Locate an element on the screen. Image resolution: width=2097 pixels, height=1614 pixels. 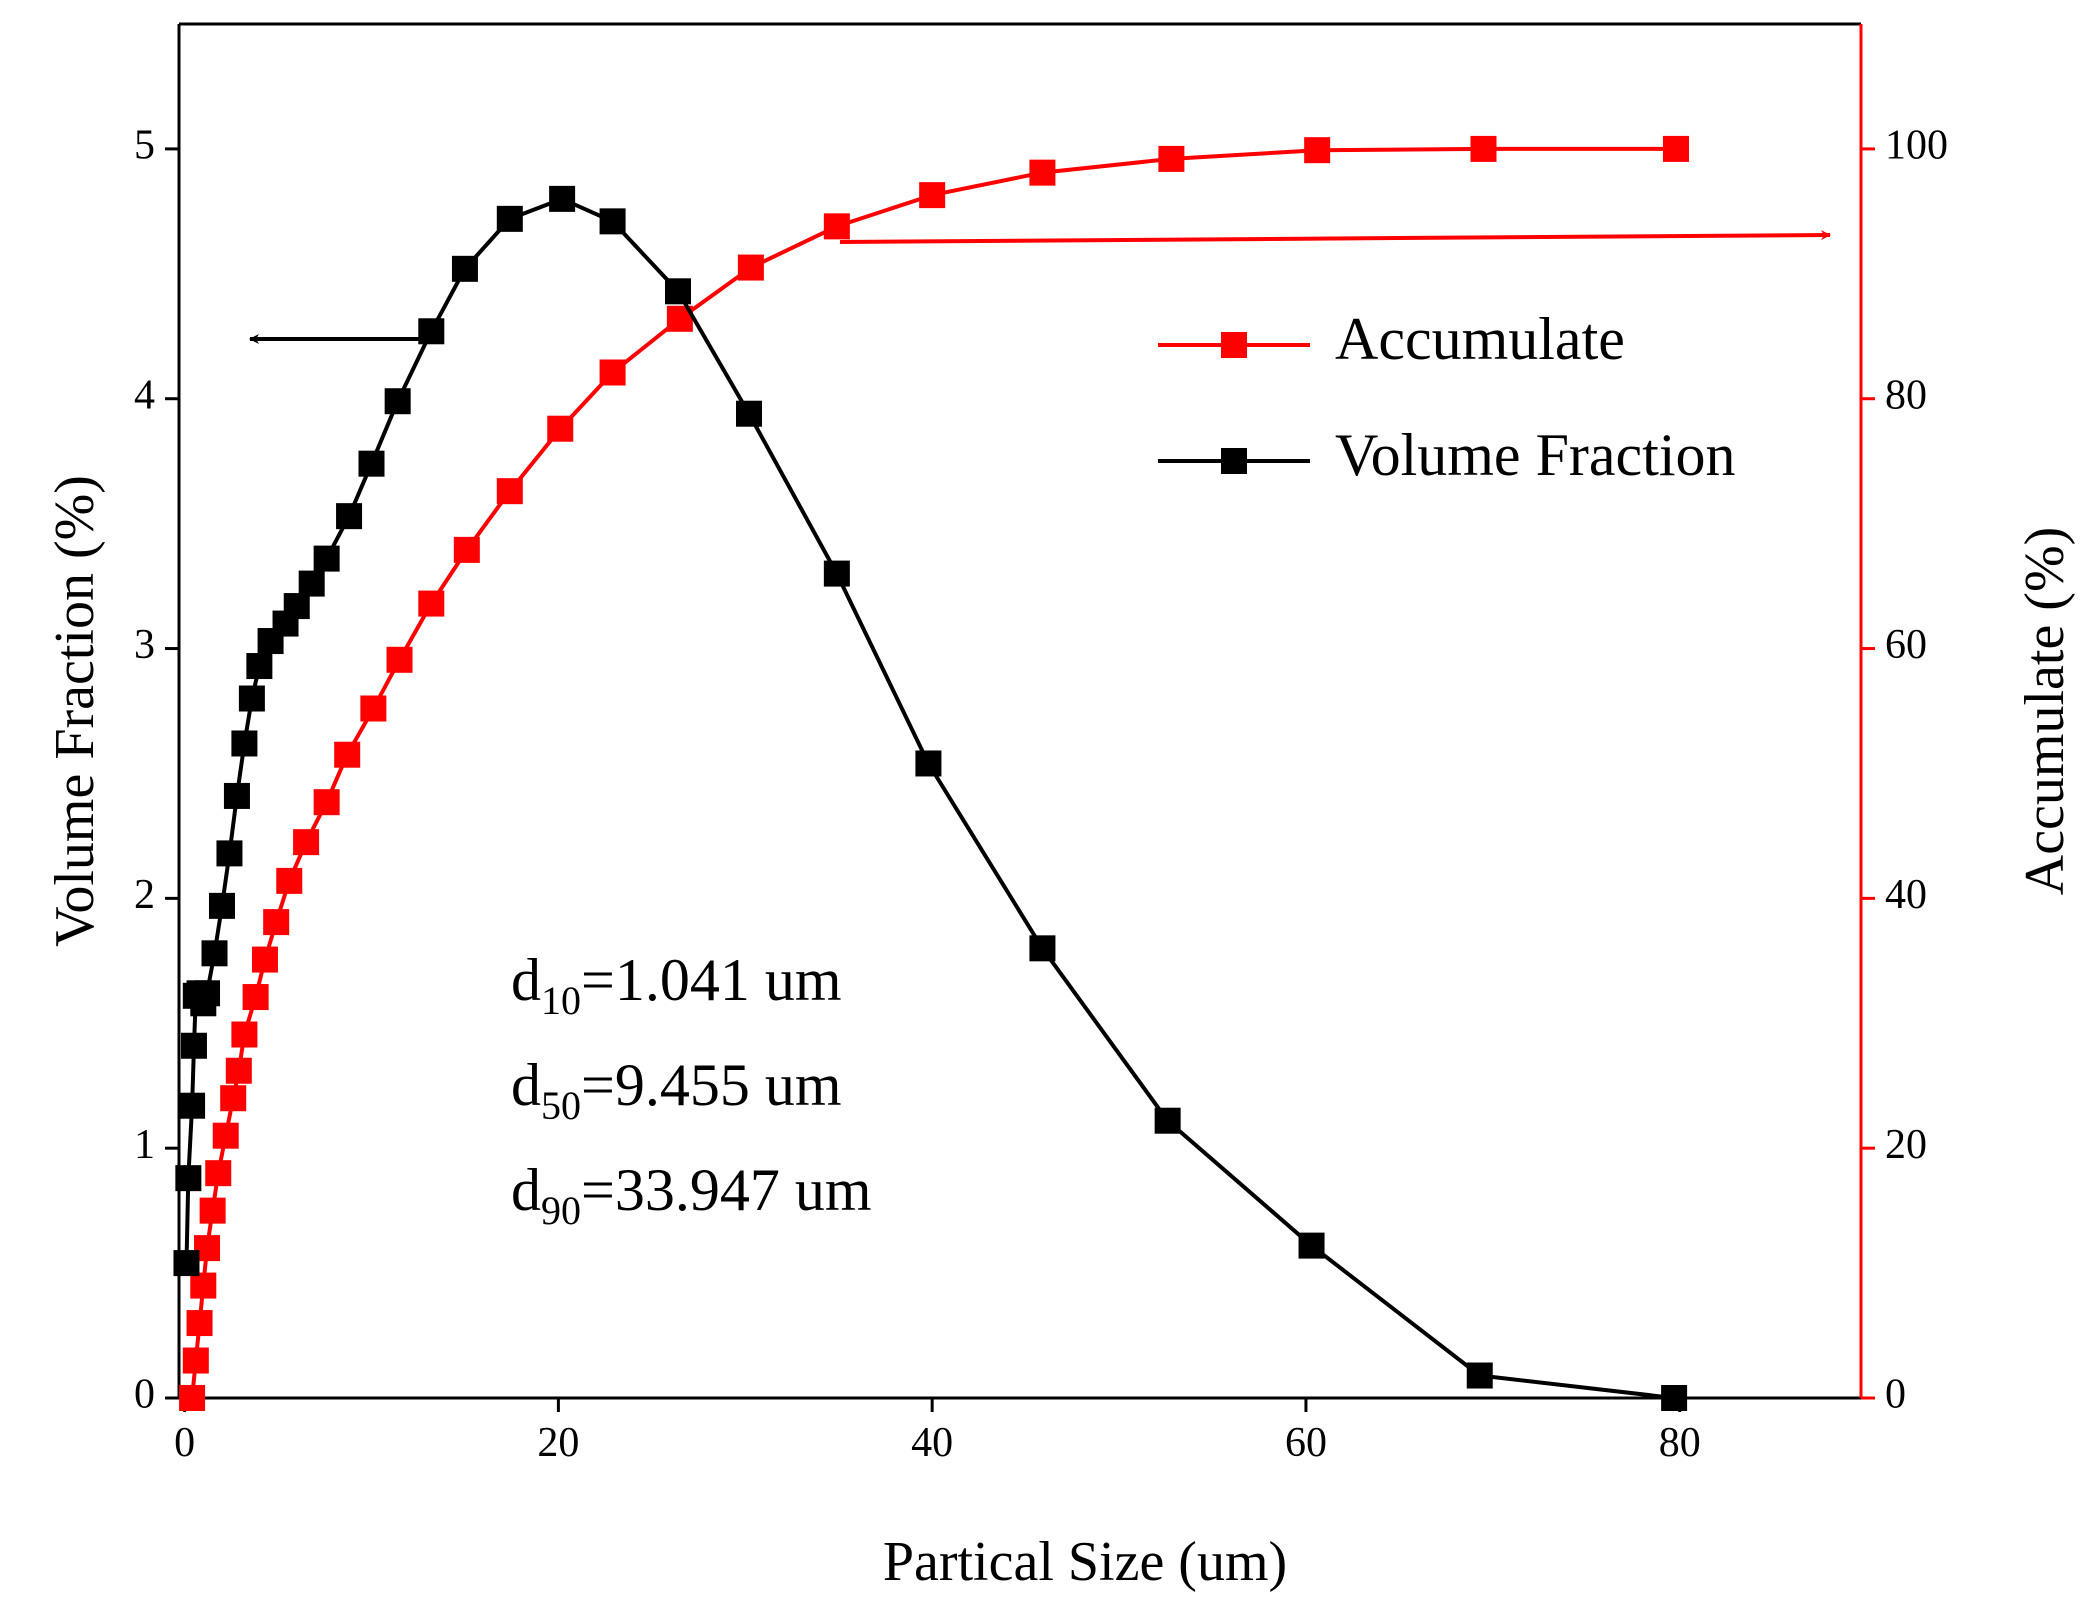
y2-tick-label: 40 is located at coordinates (1906, 895).